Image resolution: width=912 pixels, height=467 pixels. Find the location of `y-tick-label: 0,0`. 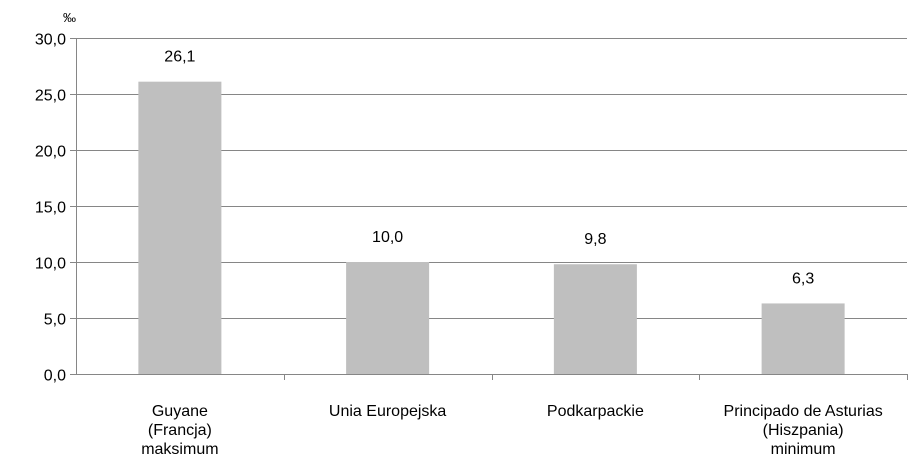

y-tick-label: 0,0 is located at coordinates (55, 376).